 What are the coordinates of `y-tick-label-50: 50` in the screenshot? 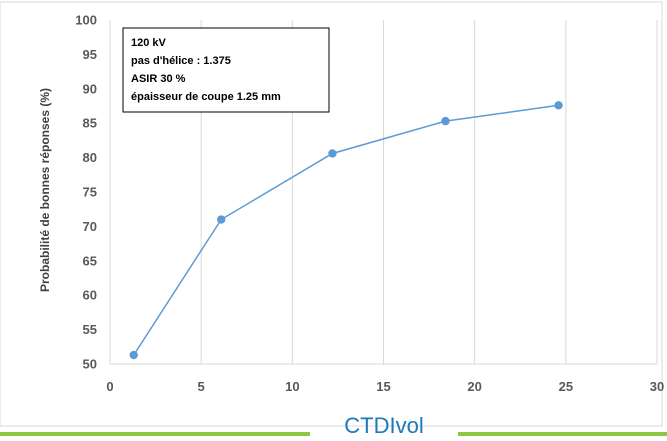 It's located at (90, 364).